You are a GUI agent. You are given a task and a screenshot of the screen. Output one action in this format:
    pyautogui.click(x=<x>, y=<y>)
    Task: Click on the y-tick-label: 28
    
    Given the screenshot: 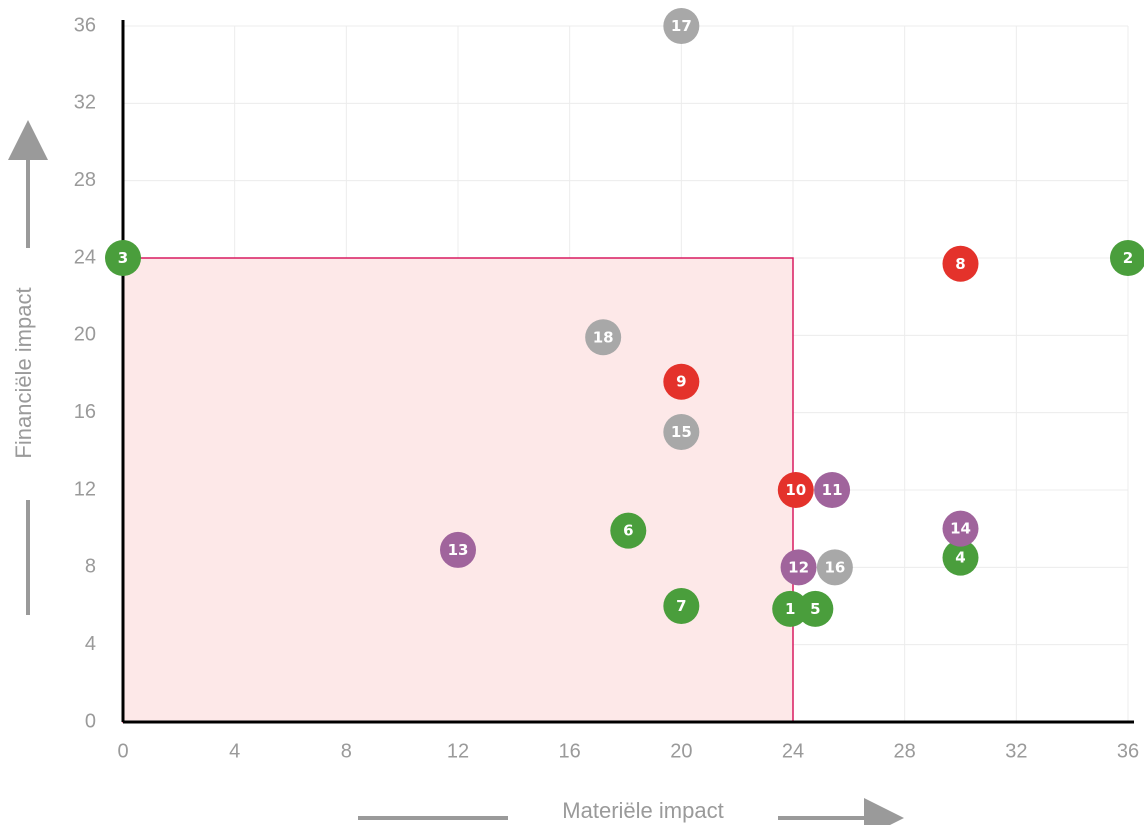 What is the action you would take?
    pyautogui.click(x=85, y=180)
    